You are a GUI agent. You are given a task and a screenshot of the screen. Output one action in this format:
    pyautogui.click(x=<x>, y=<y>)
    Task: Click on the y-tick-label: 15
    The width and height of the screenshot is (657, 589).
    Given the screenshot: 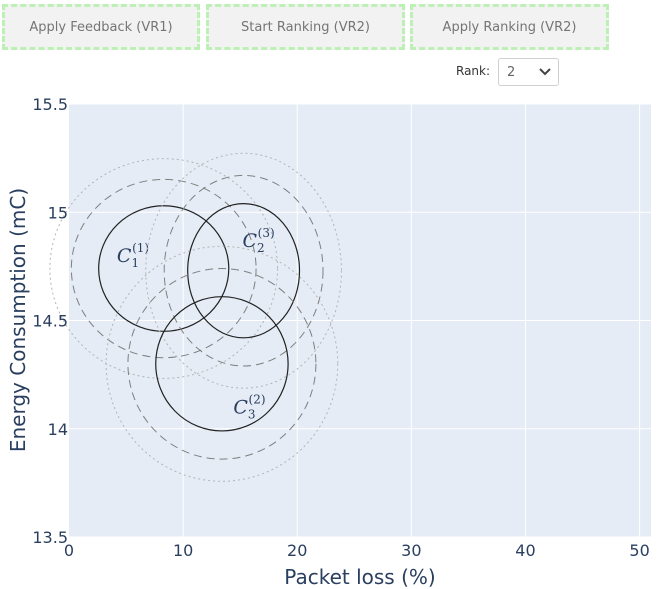 What is the action you would take?
    pyautogui.click(x=58, y=212)
    